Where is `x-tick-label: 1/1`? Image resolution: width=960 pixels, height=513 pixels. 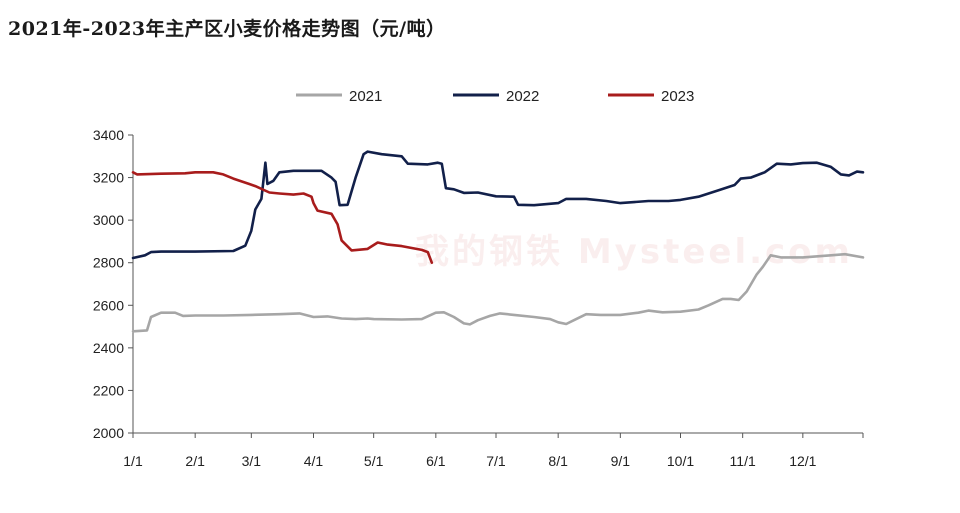 x-tick-label: 1/1 is located at coordinates (133, 461).